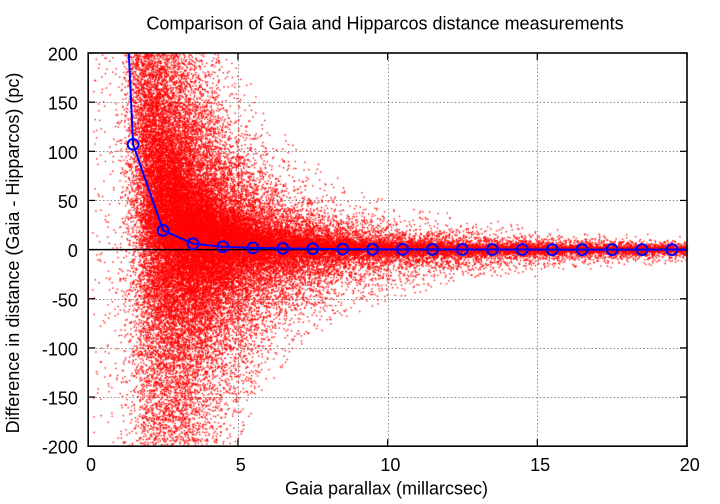 The height and width of the screenshot is (504, 720). I want to click on svg-text: 200, so click(63, 55).